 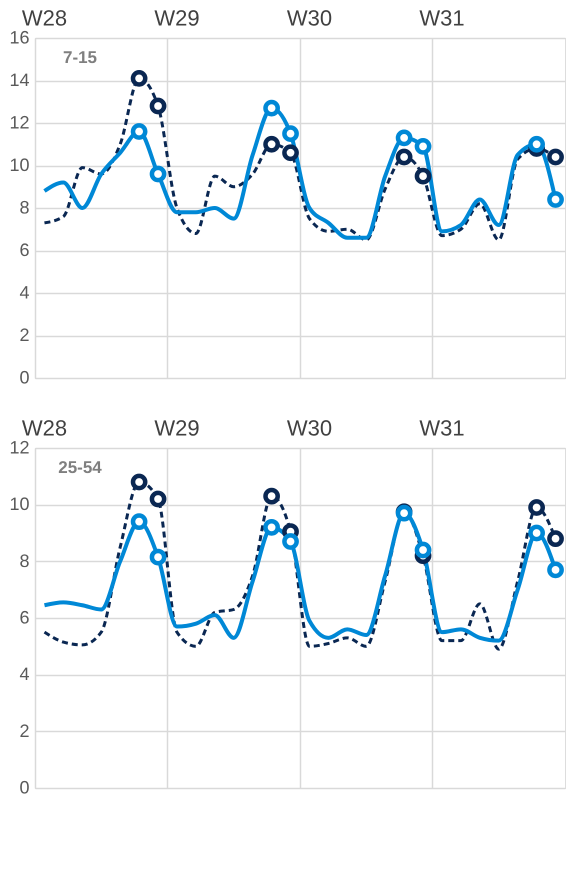 I want to click on y-tick-label: 16, so click(x=19, y=38).